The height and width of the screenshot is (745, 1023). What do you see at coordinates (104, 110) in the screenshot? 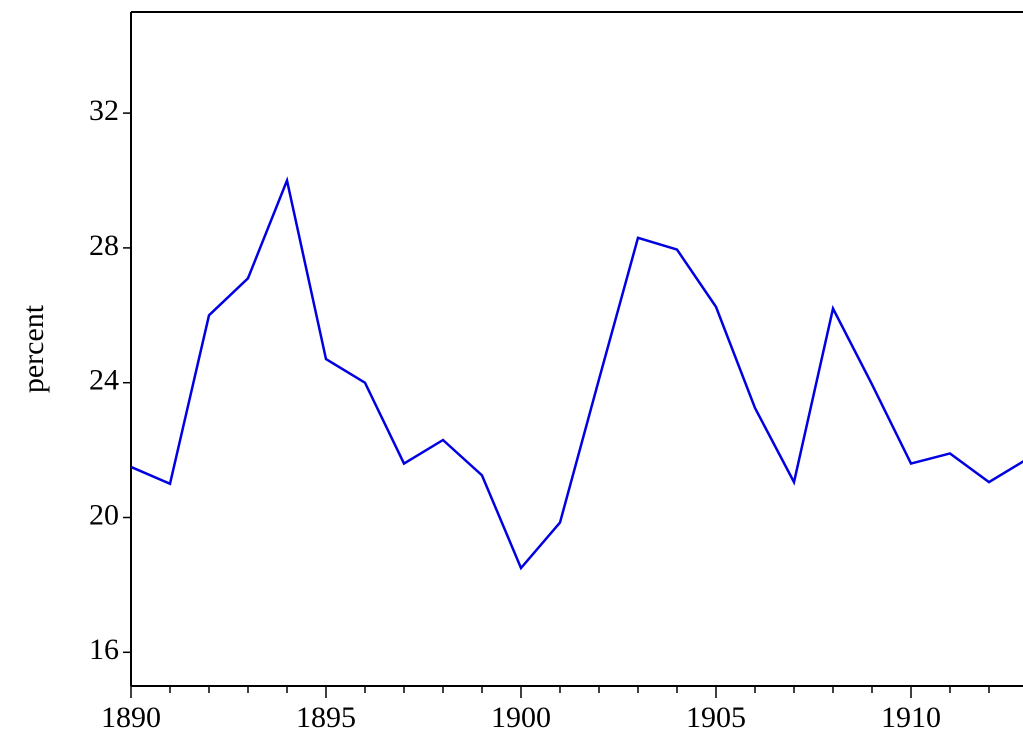
I see `y-tick-label: 32` at bounding box center [104, 110].